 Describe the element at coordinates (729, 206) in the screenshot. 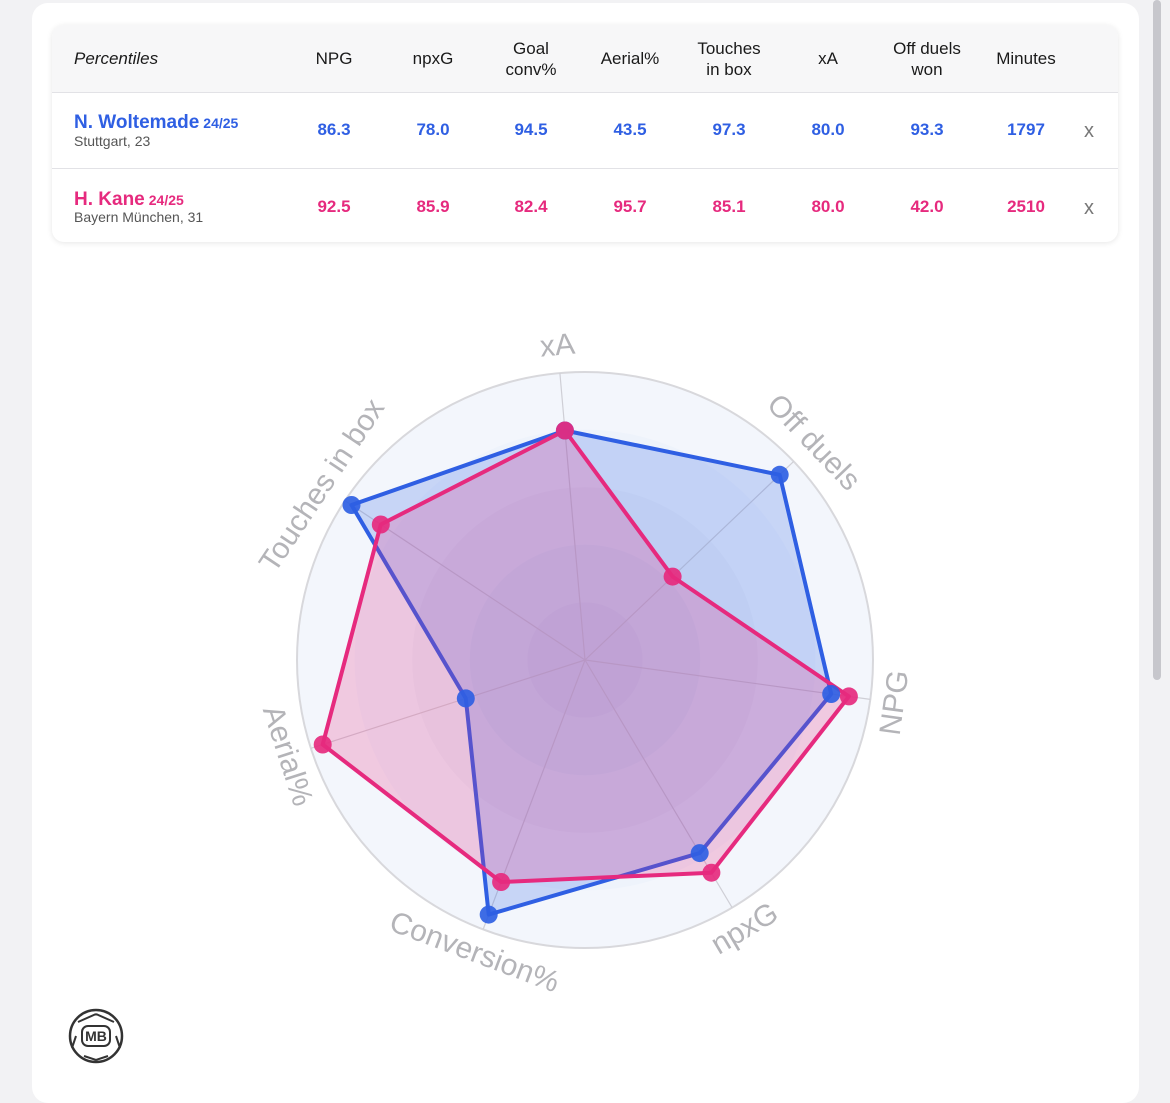

I see `value-touches-in-box: 85.1` at that location.